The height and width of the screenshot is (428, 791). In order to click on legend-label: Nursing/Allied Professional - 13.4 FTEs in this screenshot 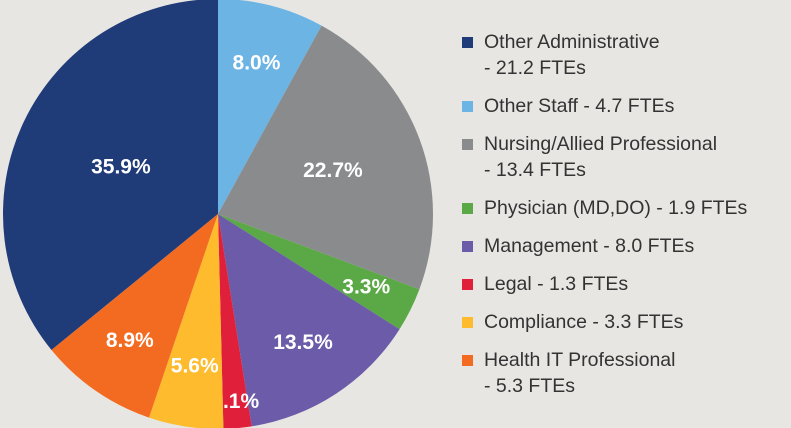, I will do `click(601, 157)`.